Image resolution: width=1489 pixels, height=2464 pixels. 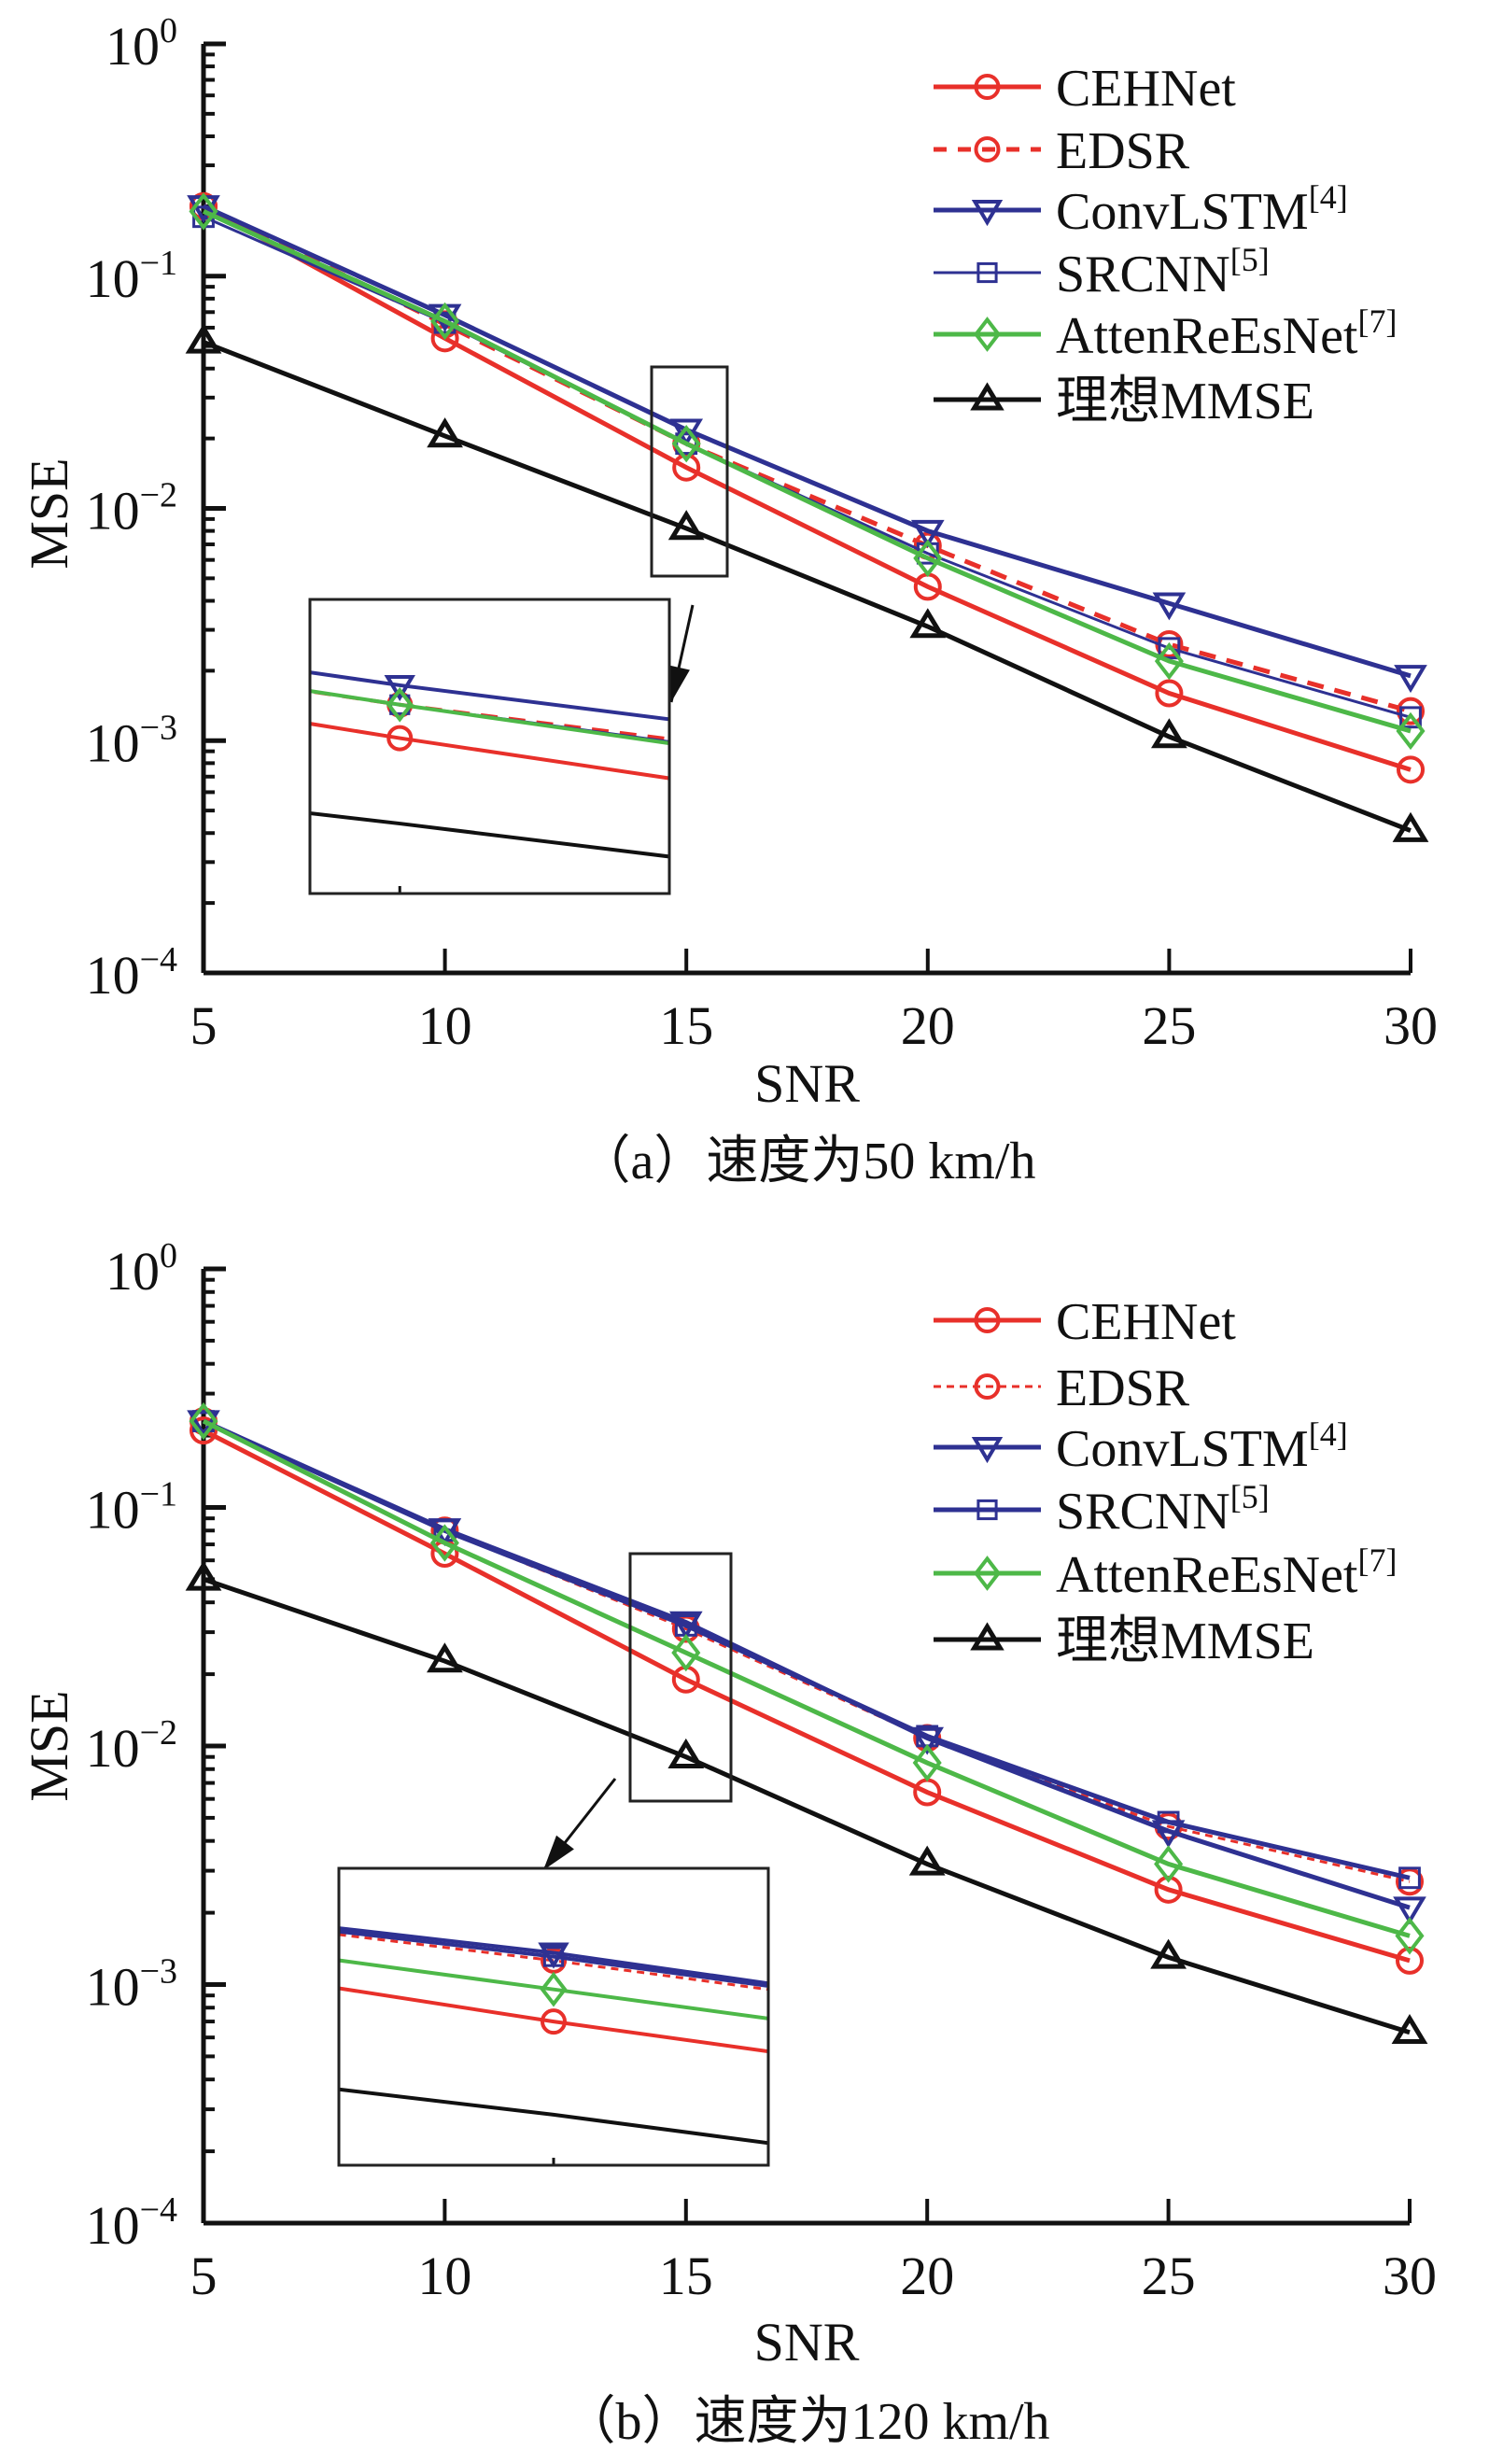 What do you see at coordinates (806, 2422) in the screenshot?
I see `panel-caption: （b）速度为120 km/h` at bounding box center [806, 2422].